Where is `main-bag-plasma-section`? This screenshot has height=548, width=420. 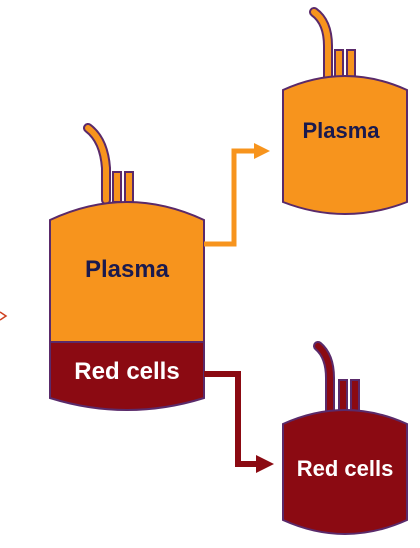 main-bag-plasma-section is located at coordinates (127, 272).